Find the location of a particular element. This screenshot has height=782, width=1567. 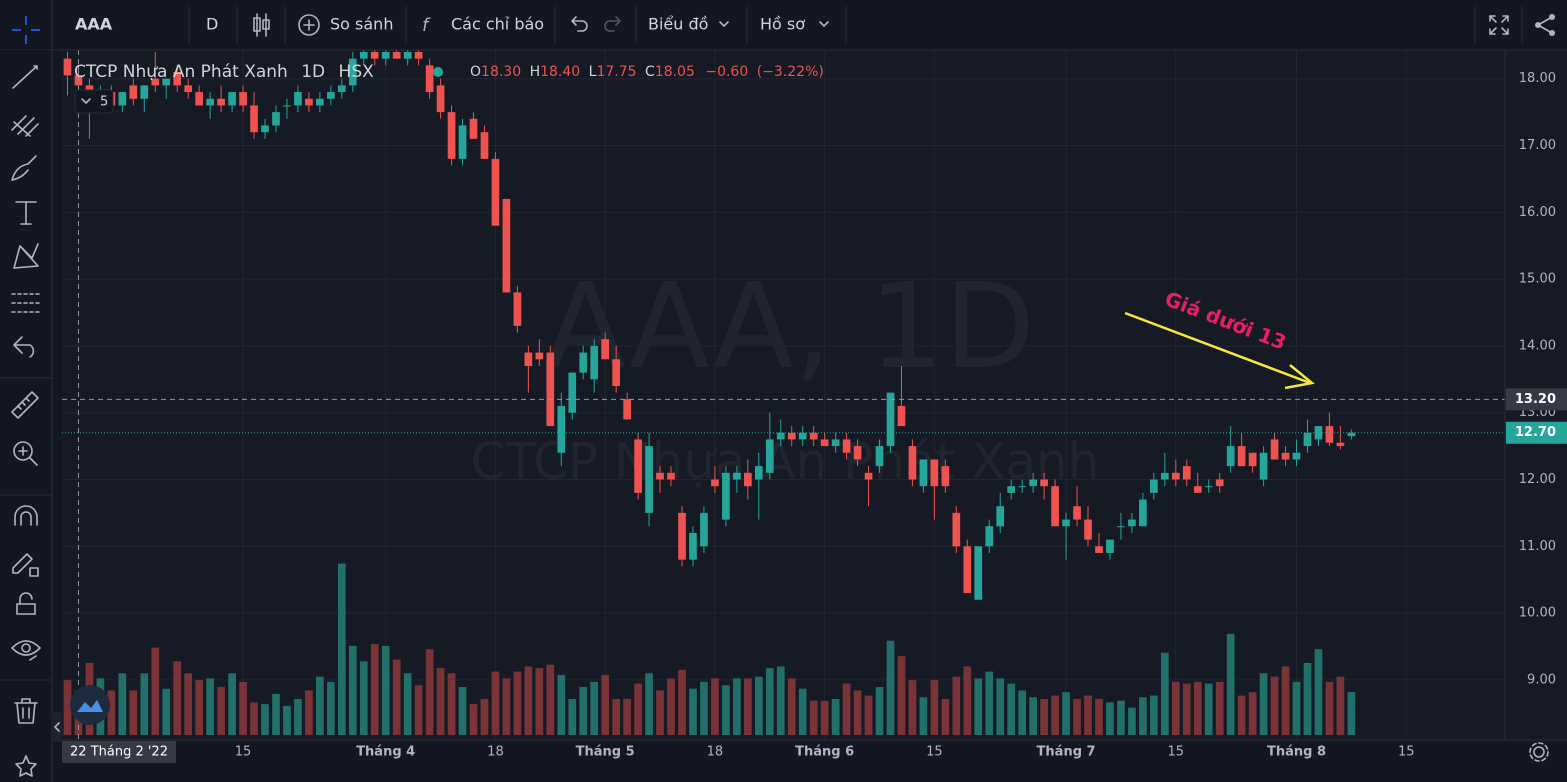

magnet-tool is located at coordinates (26, 515).